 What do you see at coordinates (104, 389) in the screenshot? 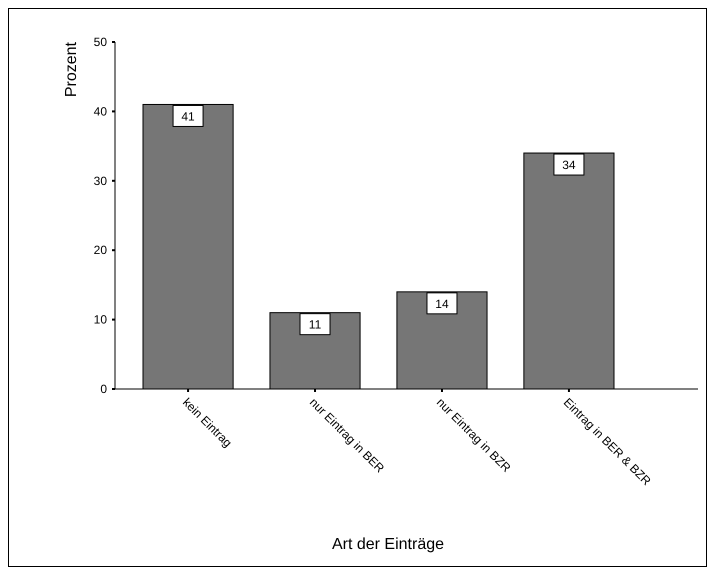
I see `y-tick-label: 0` at bounding box center [104, 389].